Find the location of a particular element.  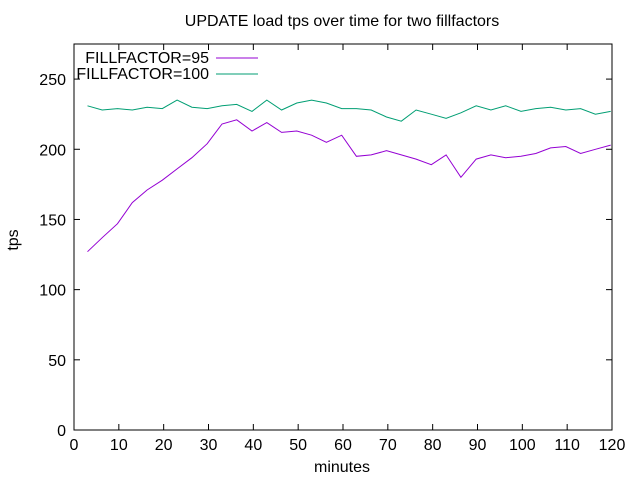

y-tick-label: 200 is located at coordinates (52, 150).